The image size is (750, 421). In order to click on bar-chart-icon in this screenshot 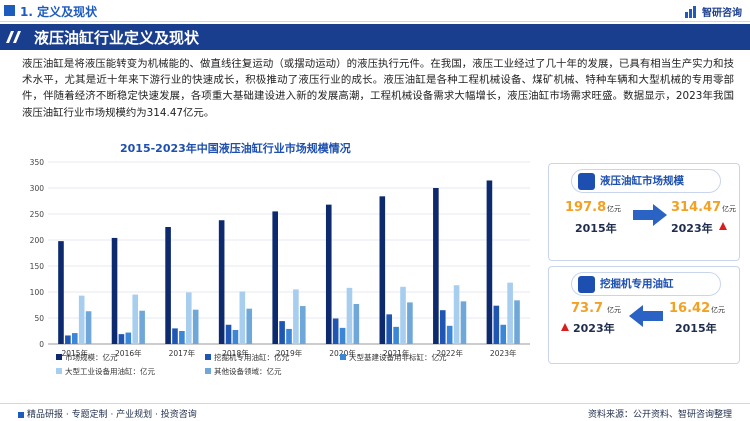, I will do `click(586, 284)`.